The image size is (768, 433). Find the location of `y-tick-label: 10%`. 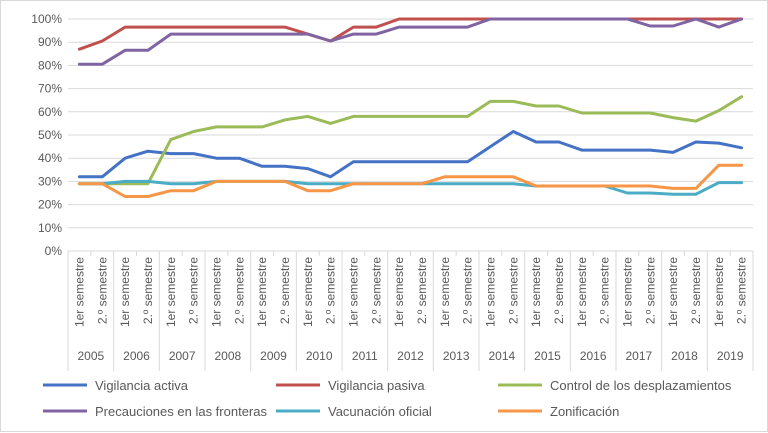

y-tick-label: 10% is located at coordinates (50, 228).